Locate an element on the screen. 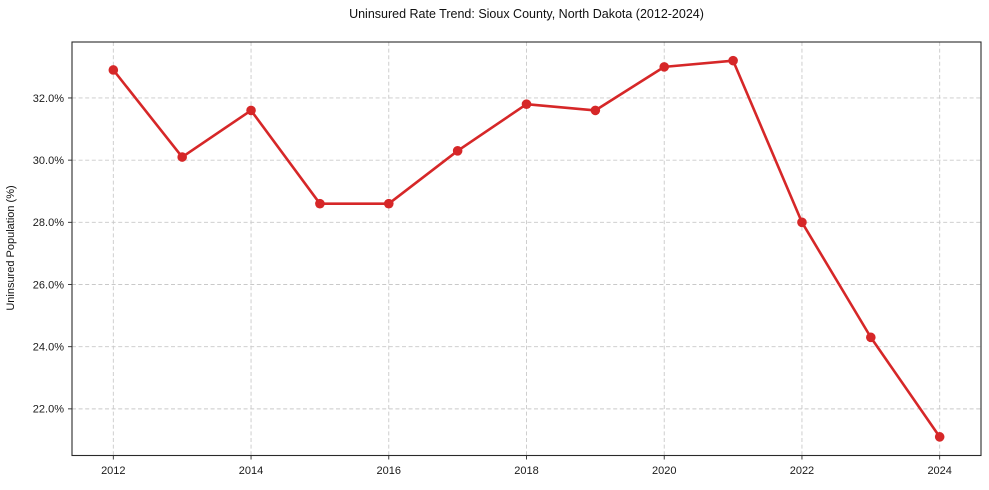  y-tick-label: 28.0% is located at coordinates (48, 223).